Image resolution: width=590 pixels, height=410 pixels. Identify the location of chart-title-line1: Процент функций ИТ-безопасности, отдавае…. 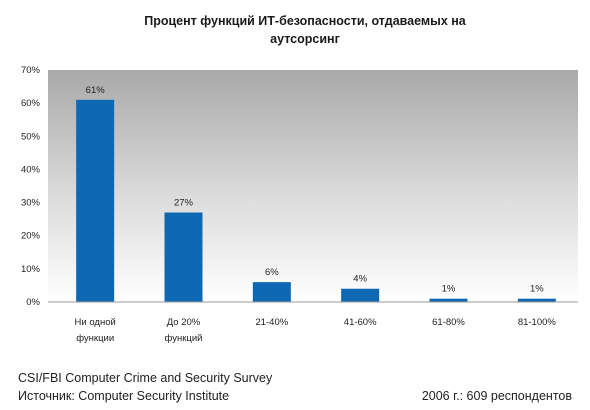
(305, 21).